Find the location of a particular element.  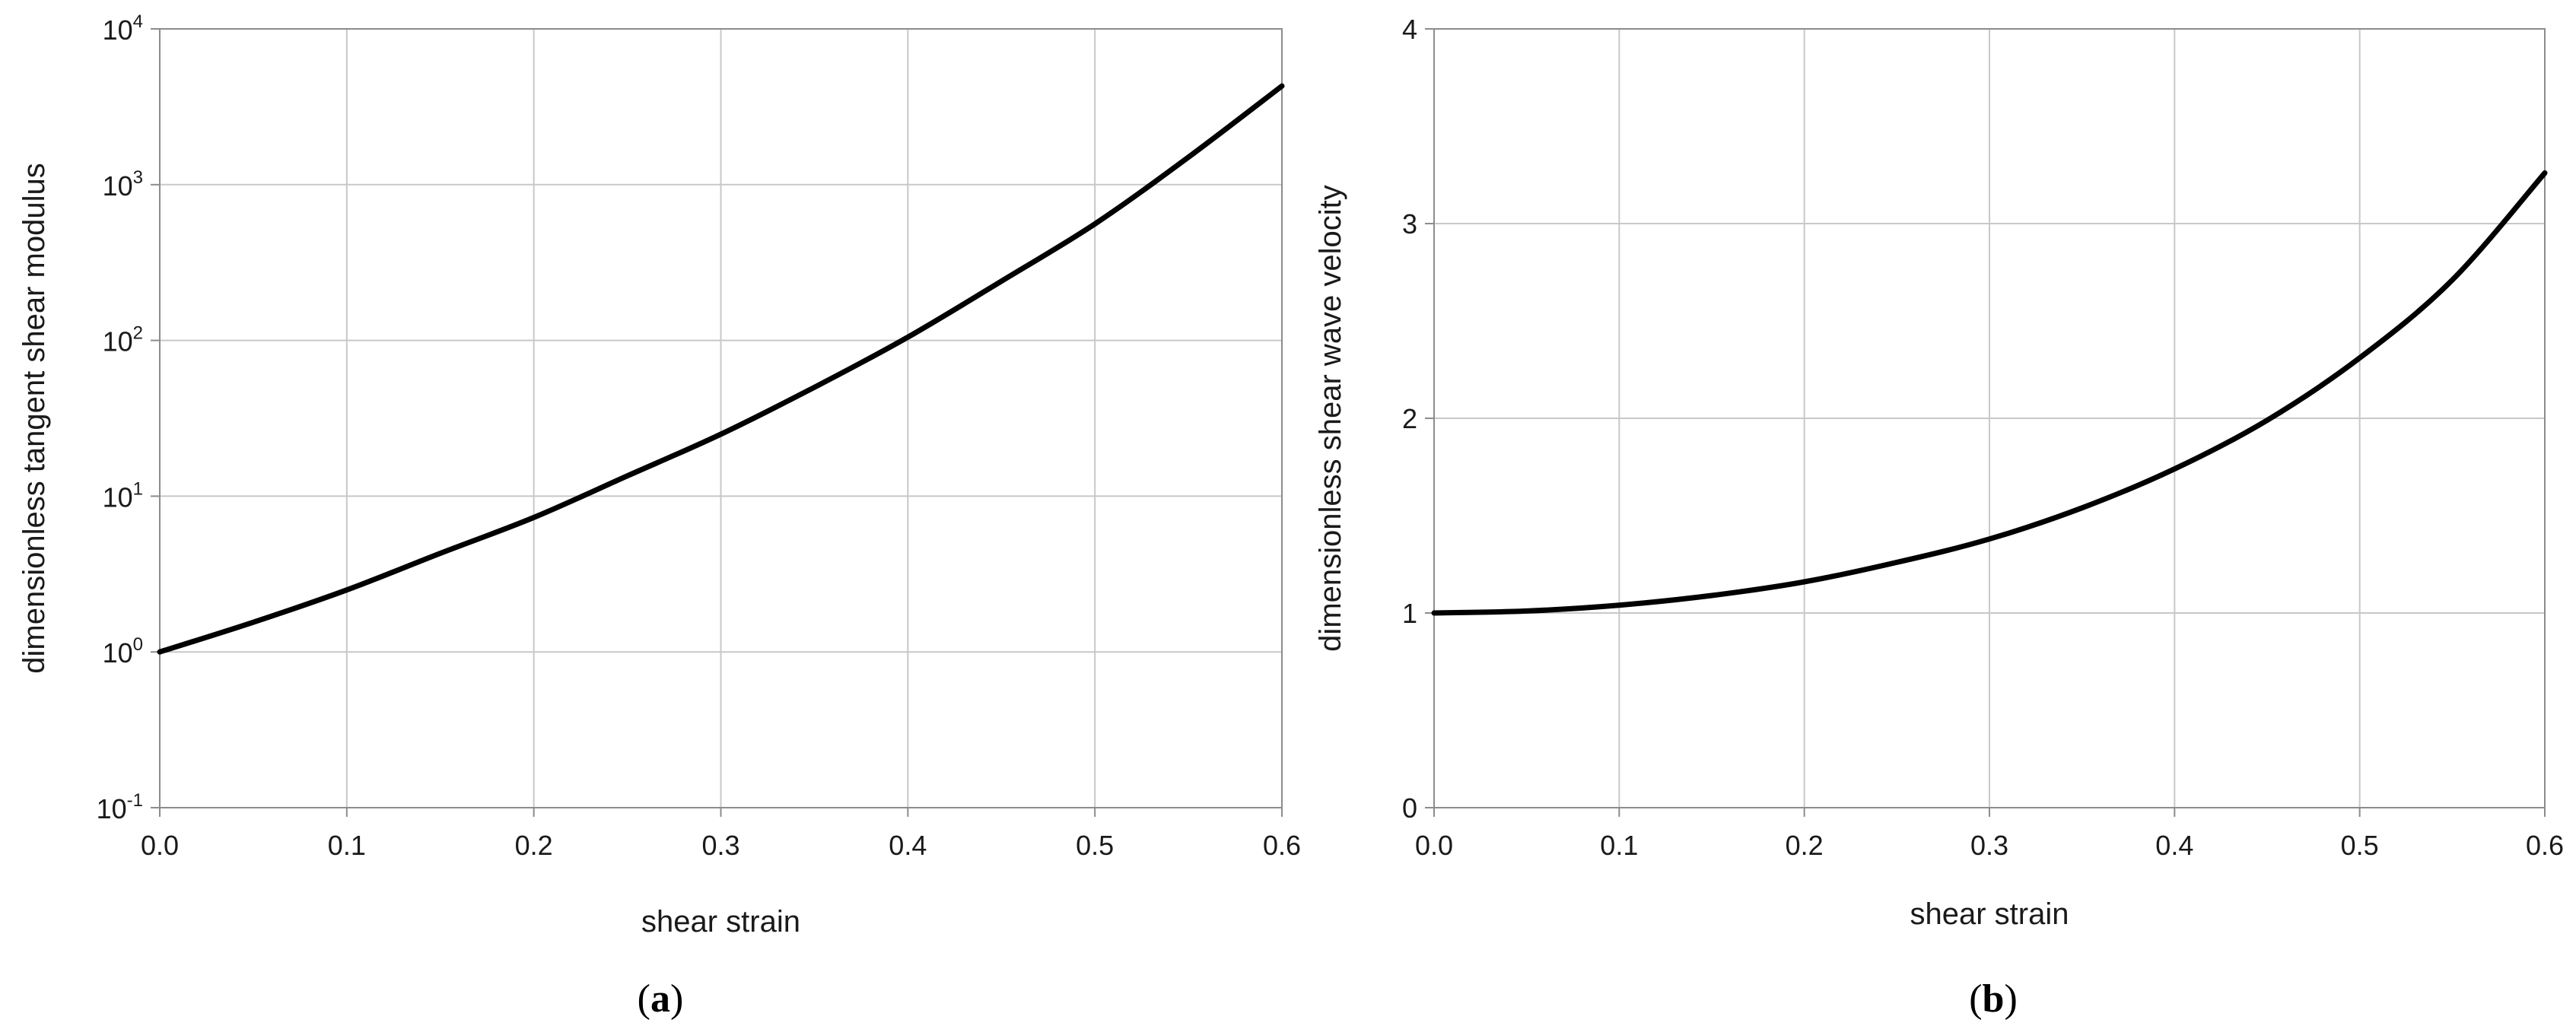

y-axis-label: dimensionless shear wave velocity is located at coordinates (1331, 418).